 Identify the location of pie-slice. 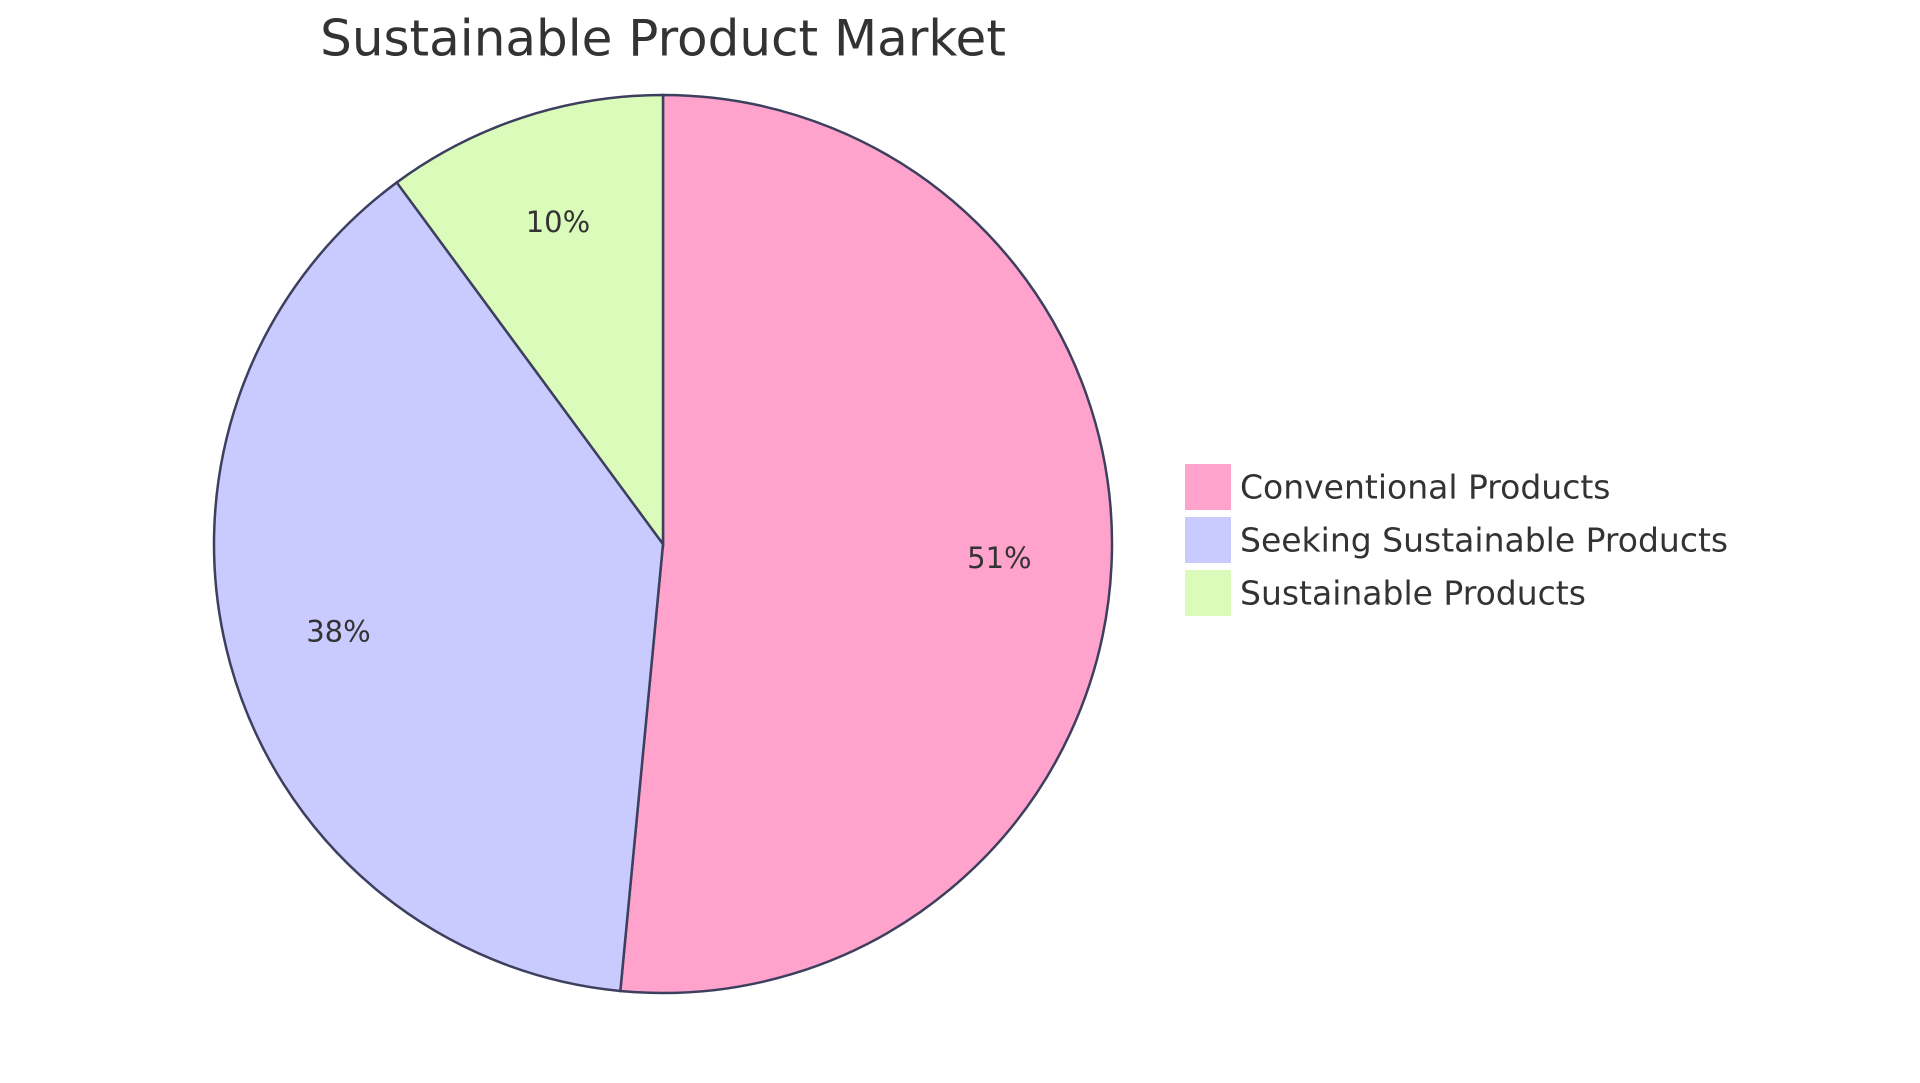
(530, 320).